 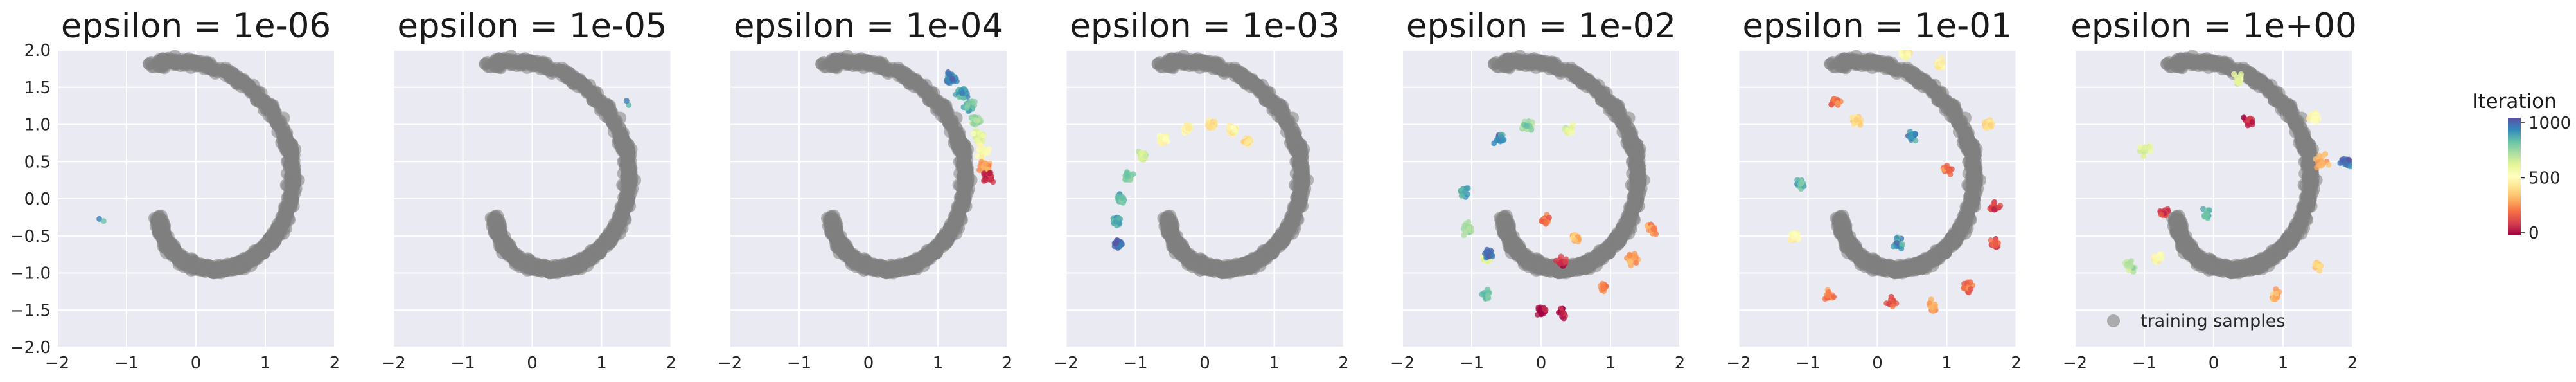 What do you see at coordinates (196, 26) in the screenshot?
I see `panel-title: epsilon = 1e-06` at bounding box center [196, 26].